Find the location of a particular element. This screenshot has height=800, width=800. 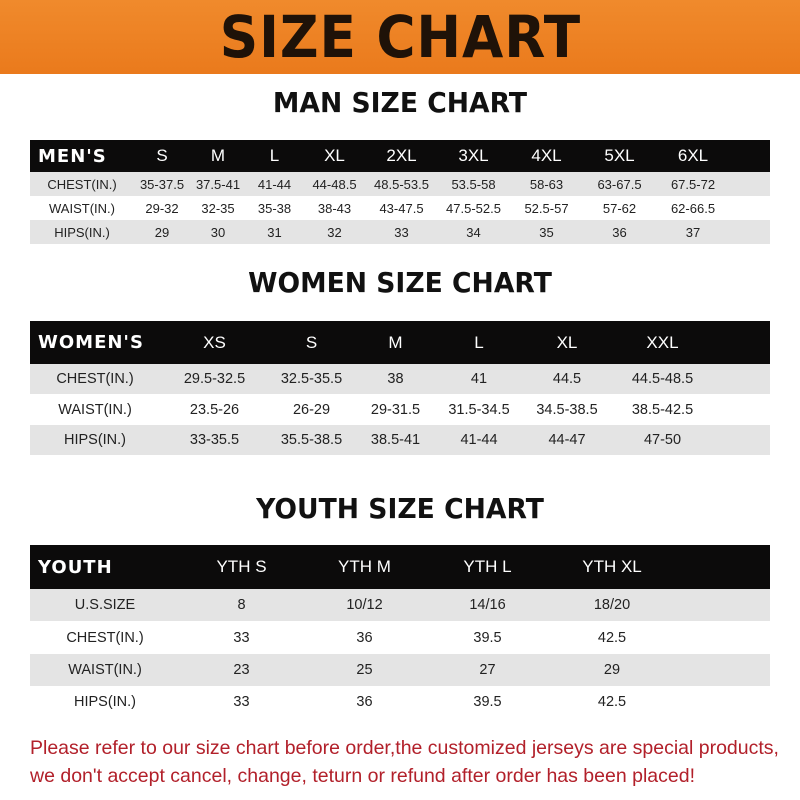

table-row: HIPS(IN.) 33 36 39.5 42.5 is located at coordinates (400, 702).